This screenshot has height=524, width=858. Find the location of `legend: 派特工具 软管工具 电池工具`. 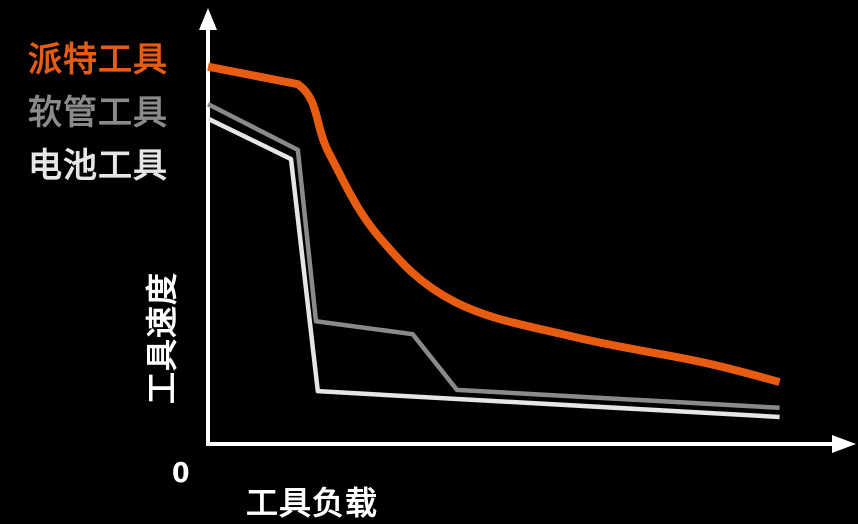

legend: 派特工具 软管工具 电池工具 is located at coordinates (98, 113).